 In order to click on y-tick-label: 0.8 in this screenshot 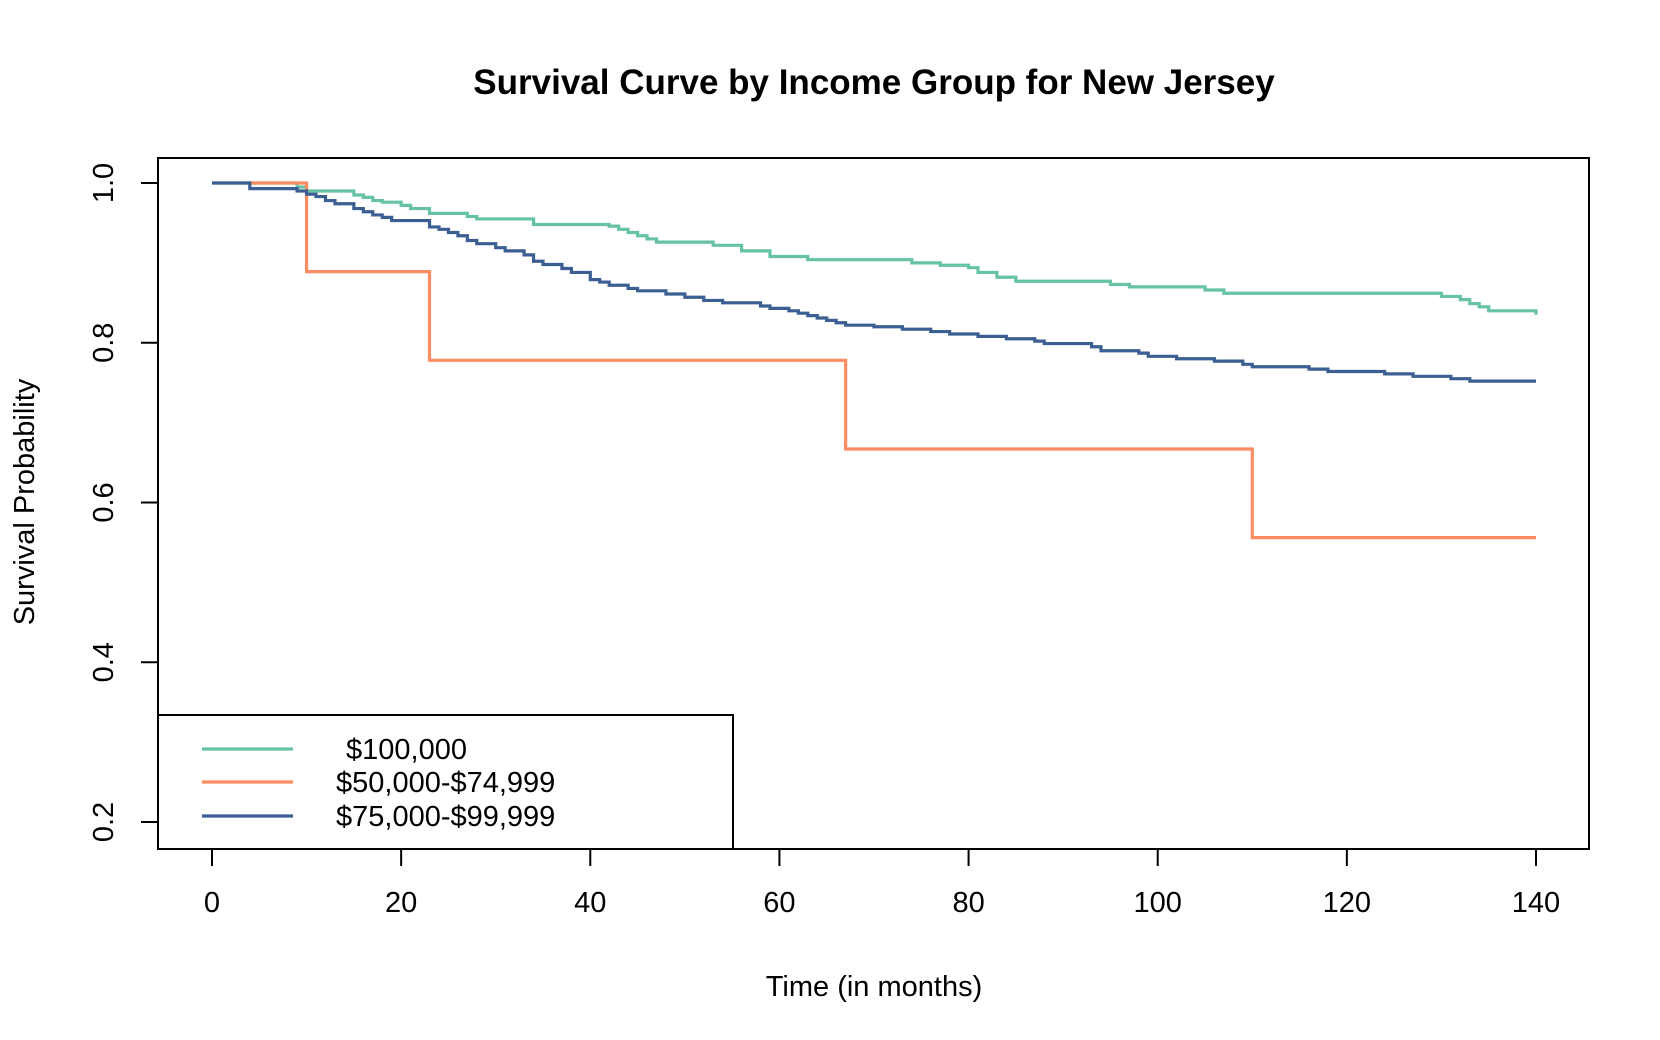, I will do `click(104, 343)`.